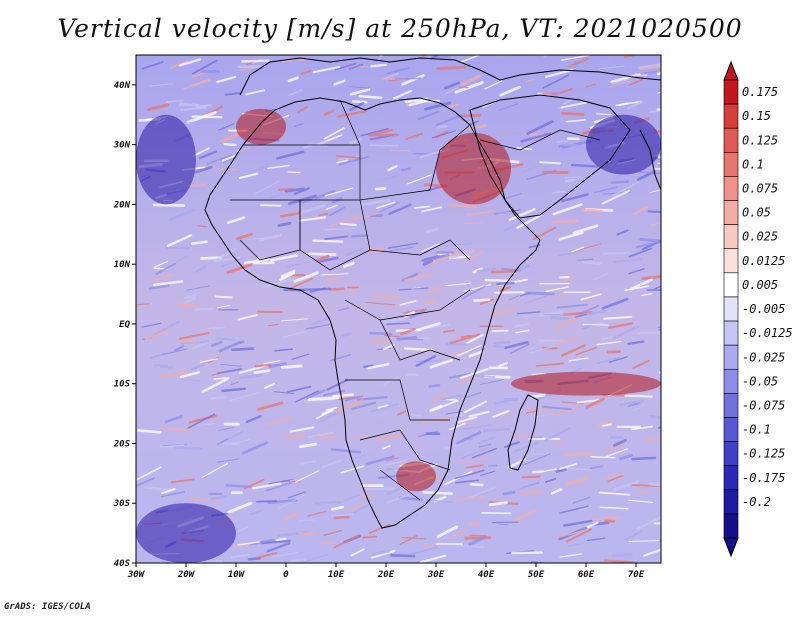  Describe the element at coordinates (767, 333) in the screenshot. I see `colorbar-label: -0.0125` at that location.